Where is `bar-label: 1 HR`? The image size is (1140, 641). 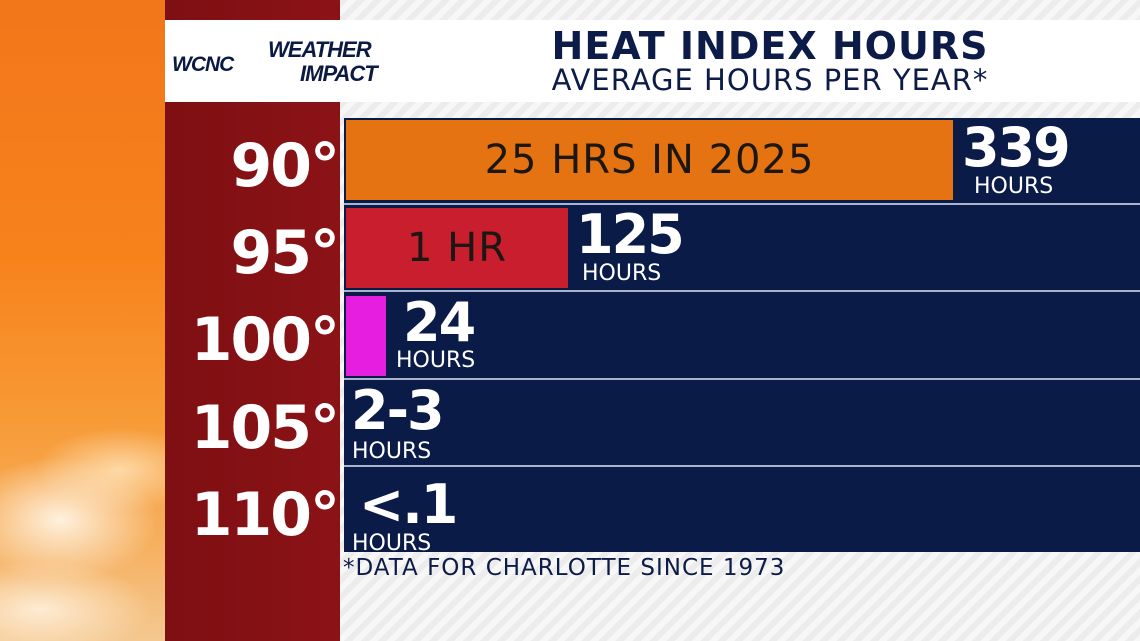
bar-label: 1 HR is located at coordinates (457, 248).